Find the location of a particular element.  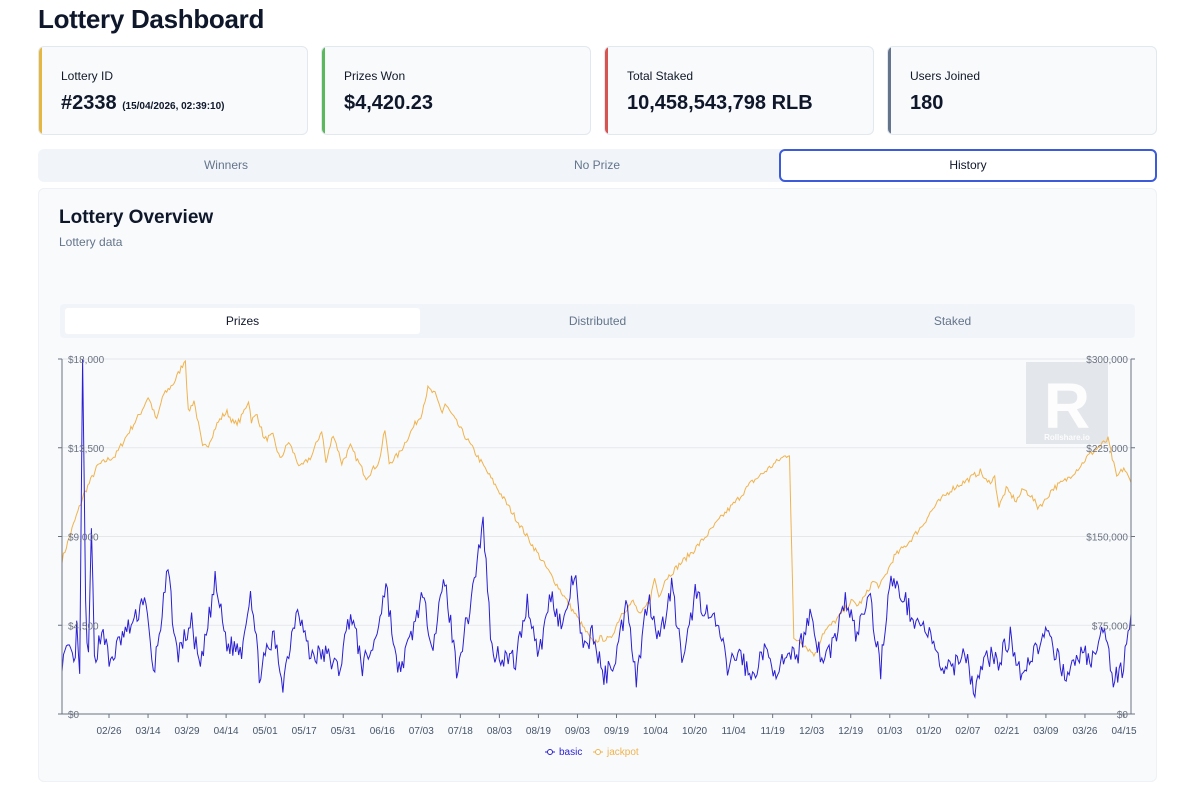

x-tick-label: 03/14 is located at coordinates (148, 731).